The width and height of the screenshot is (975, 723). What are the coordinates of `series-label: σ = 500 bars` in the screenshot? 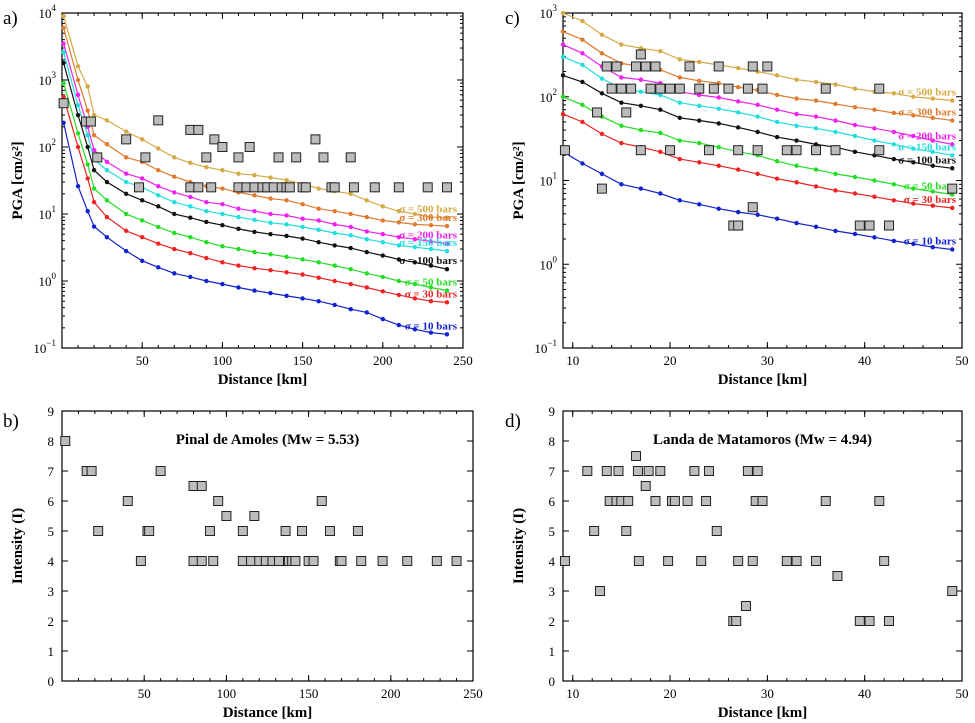 It's located at (428, 210).